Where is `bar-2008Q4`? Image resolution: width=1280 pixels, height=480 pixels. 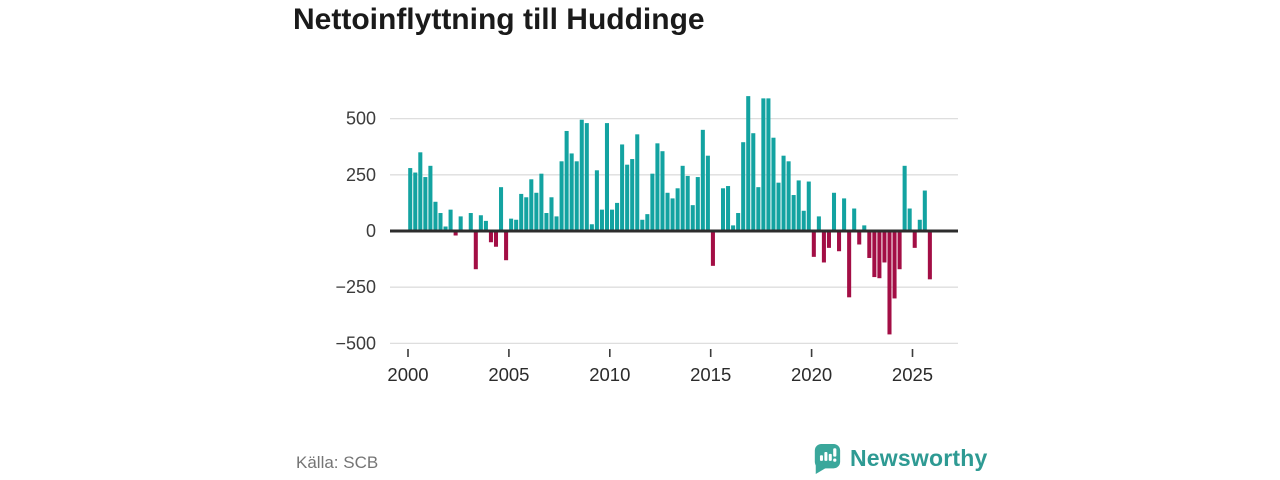 bar-2008Q4 is located at coordinates (586, 177).